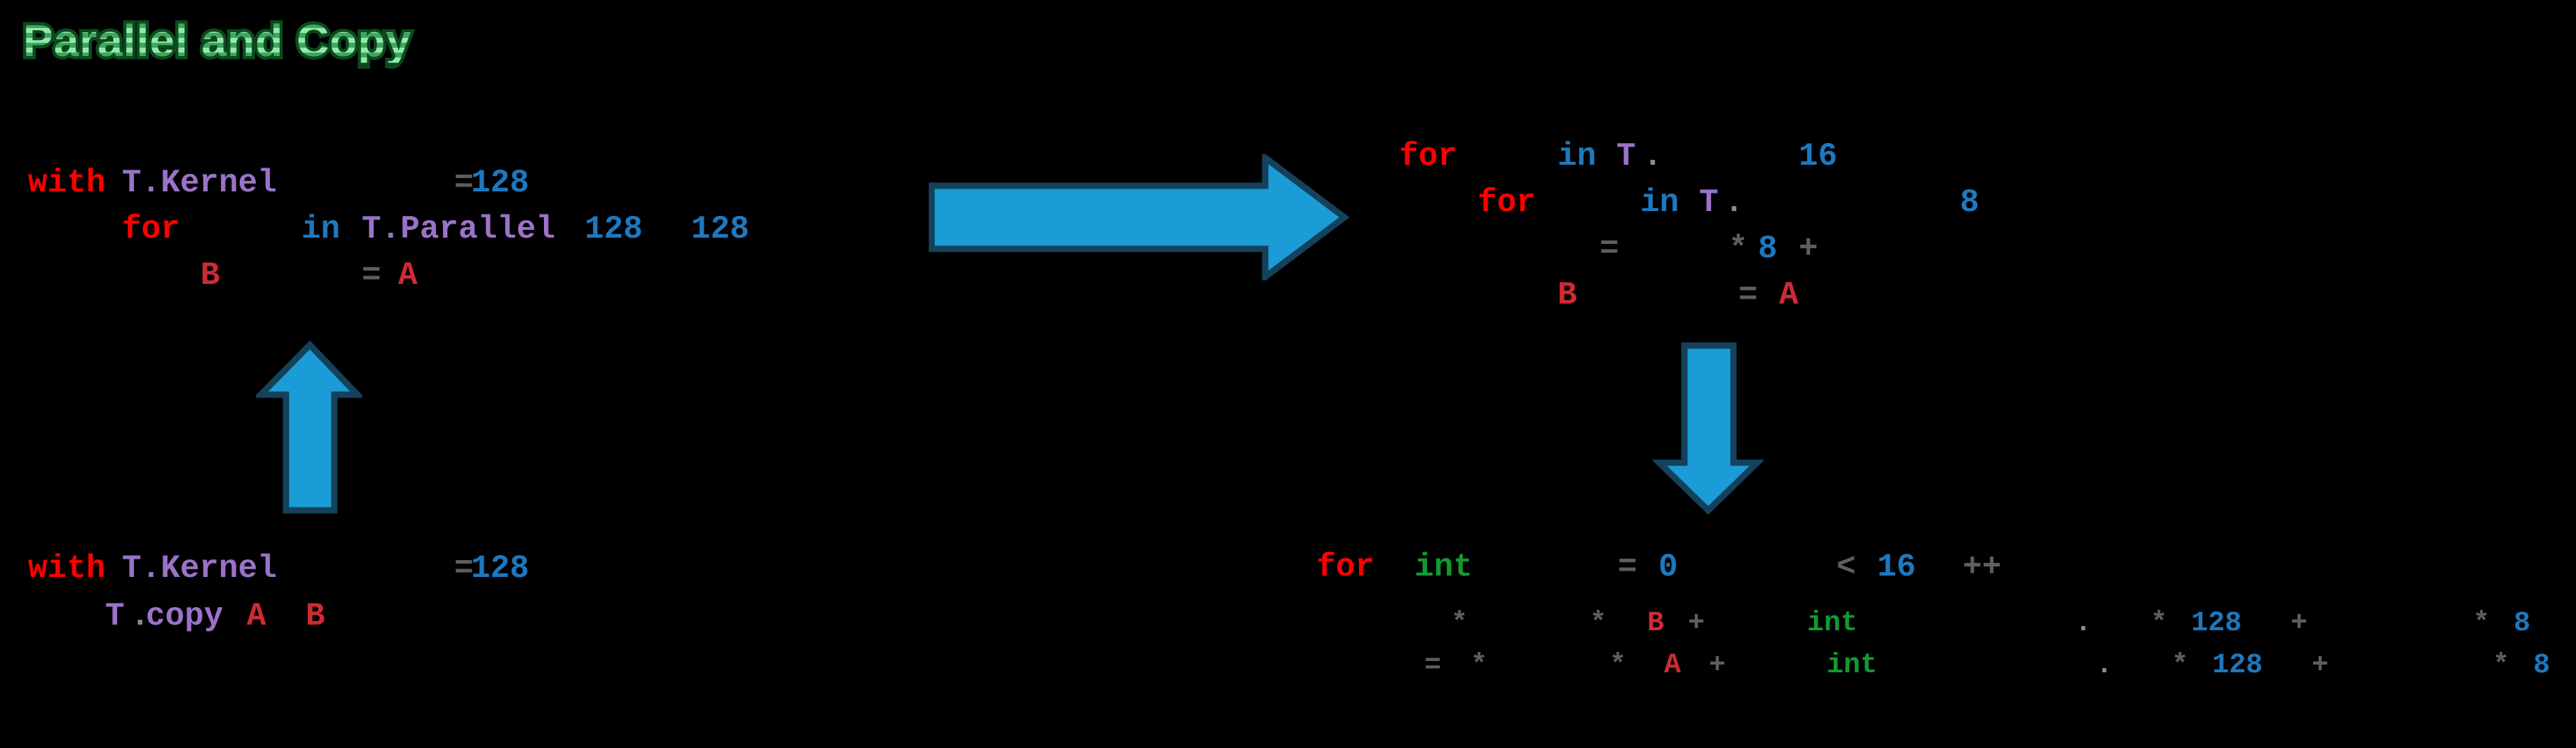 Image resolution: width=2576 pixels, height=748 pixels. I want to click on slide-title-text: Parallel and Copy, so click(217, 40).